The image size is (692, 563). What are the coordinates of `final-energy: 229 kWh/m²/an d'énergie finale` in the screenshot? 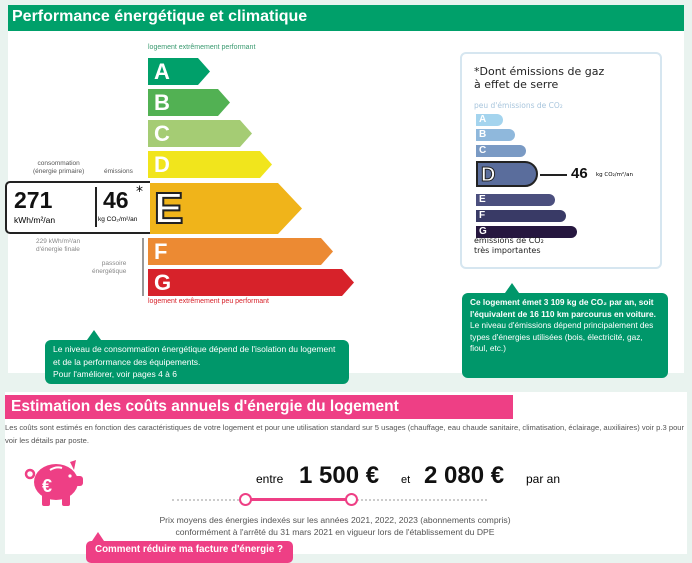 It's located at (58, 245).